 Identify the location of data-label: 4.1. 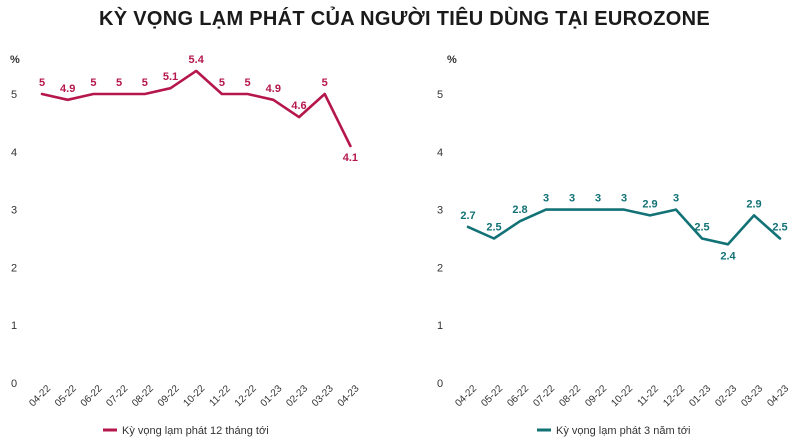
(350, 158).